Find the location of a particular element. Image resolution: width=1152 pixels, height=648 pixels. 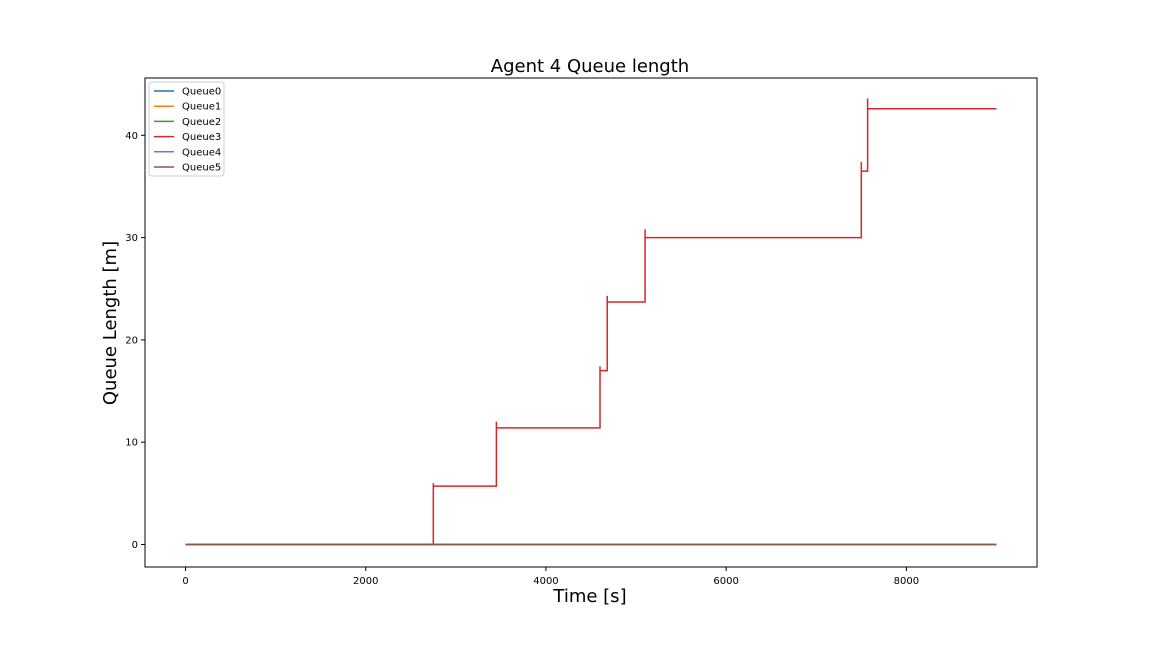

chart-title: Agent 4 Queue length is located at coordinates (590, 66).